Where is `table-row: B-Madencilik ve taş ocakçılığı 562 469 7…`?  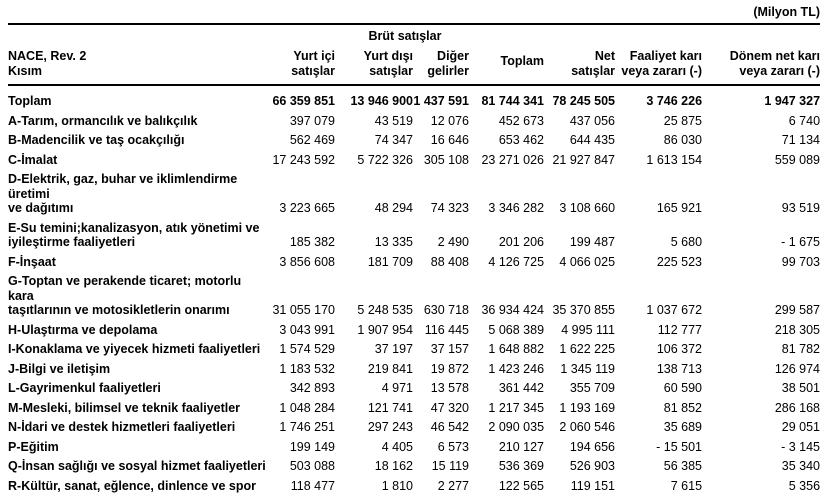
table-row: B-Madencilik ve taş ocakçılığı 562 469 7… is located at coordinates (414, 141).